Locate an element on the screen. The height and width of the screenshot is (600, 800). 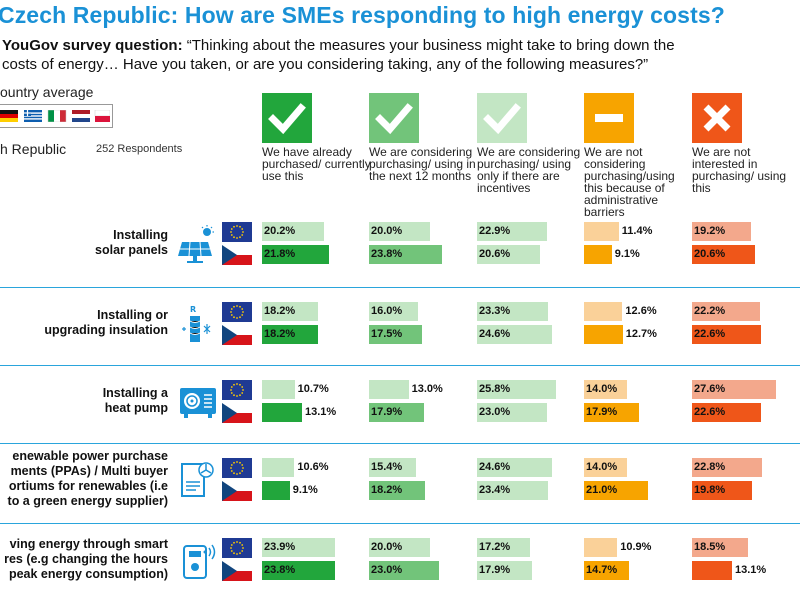
row-4-label-line: enewable power purchase is located at coordinates (90, 456).